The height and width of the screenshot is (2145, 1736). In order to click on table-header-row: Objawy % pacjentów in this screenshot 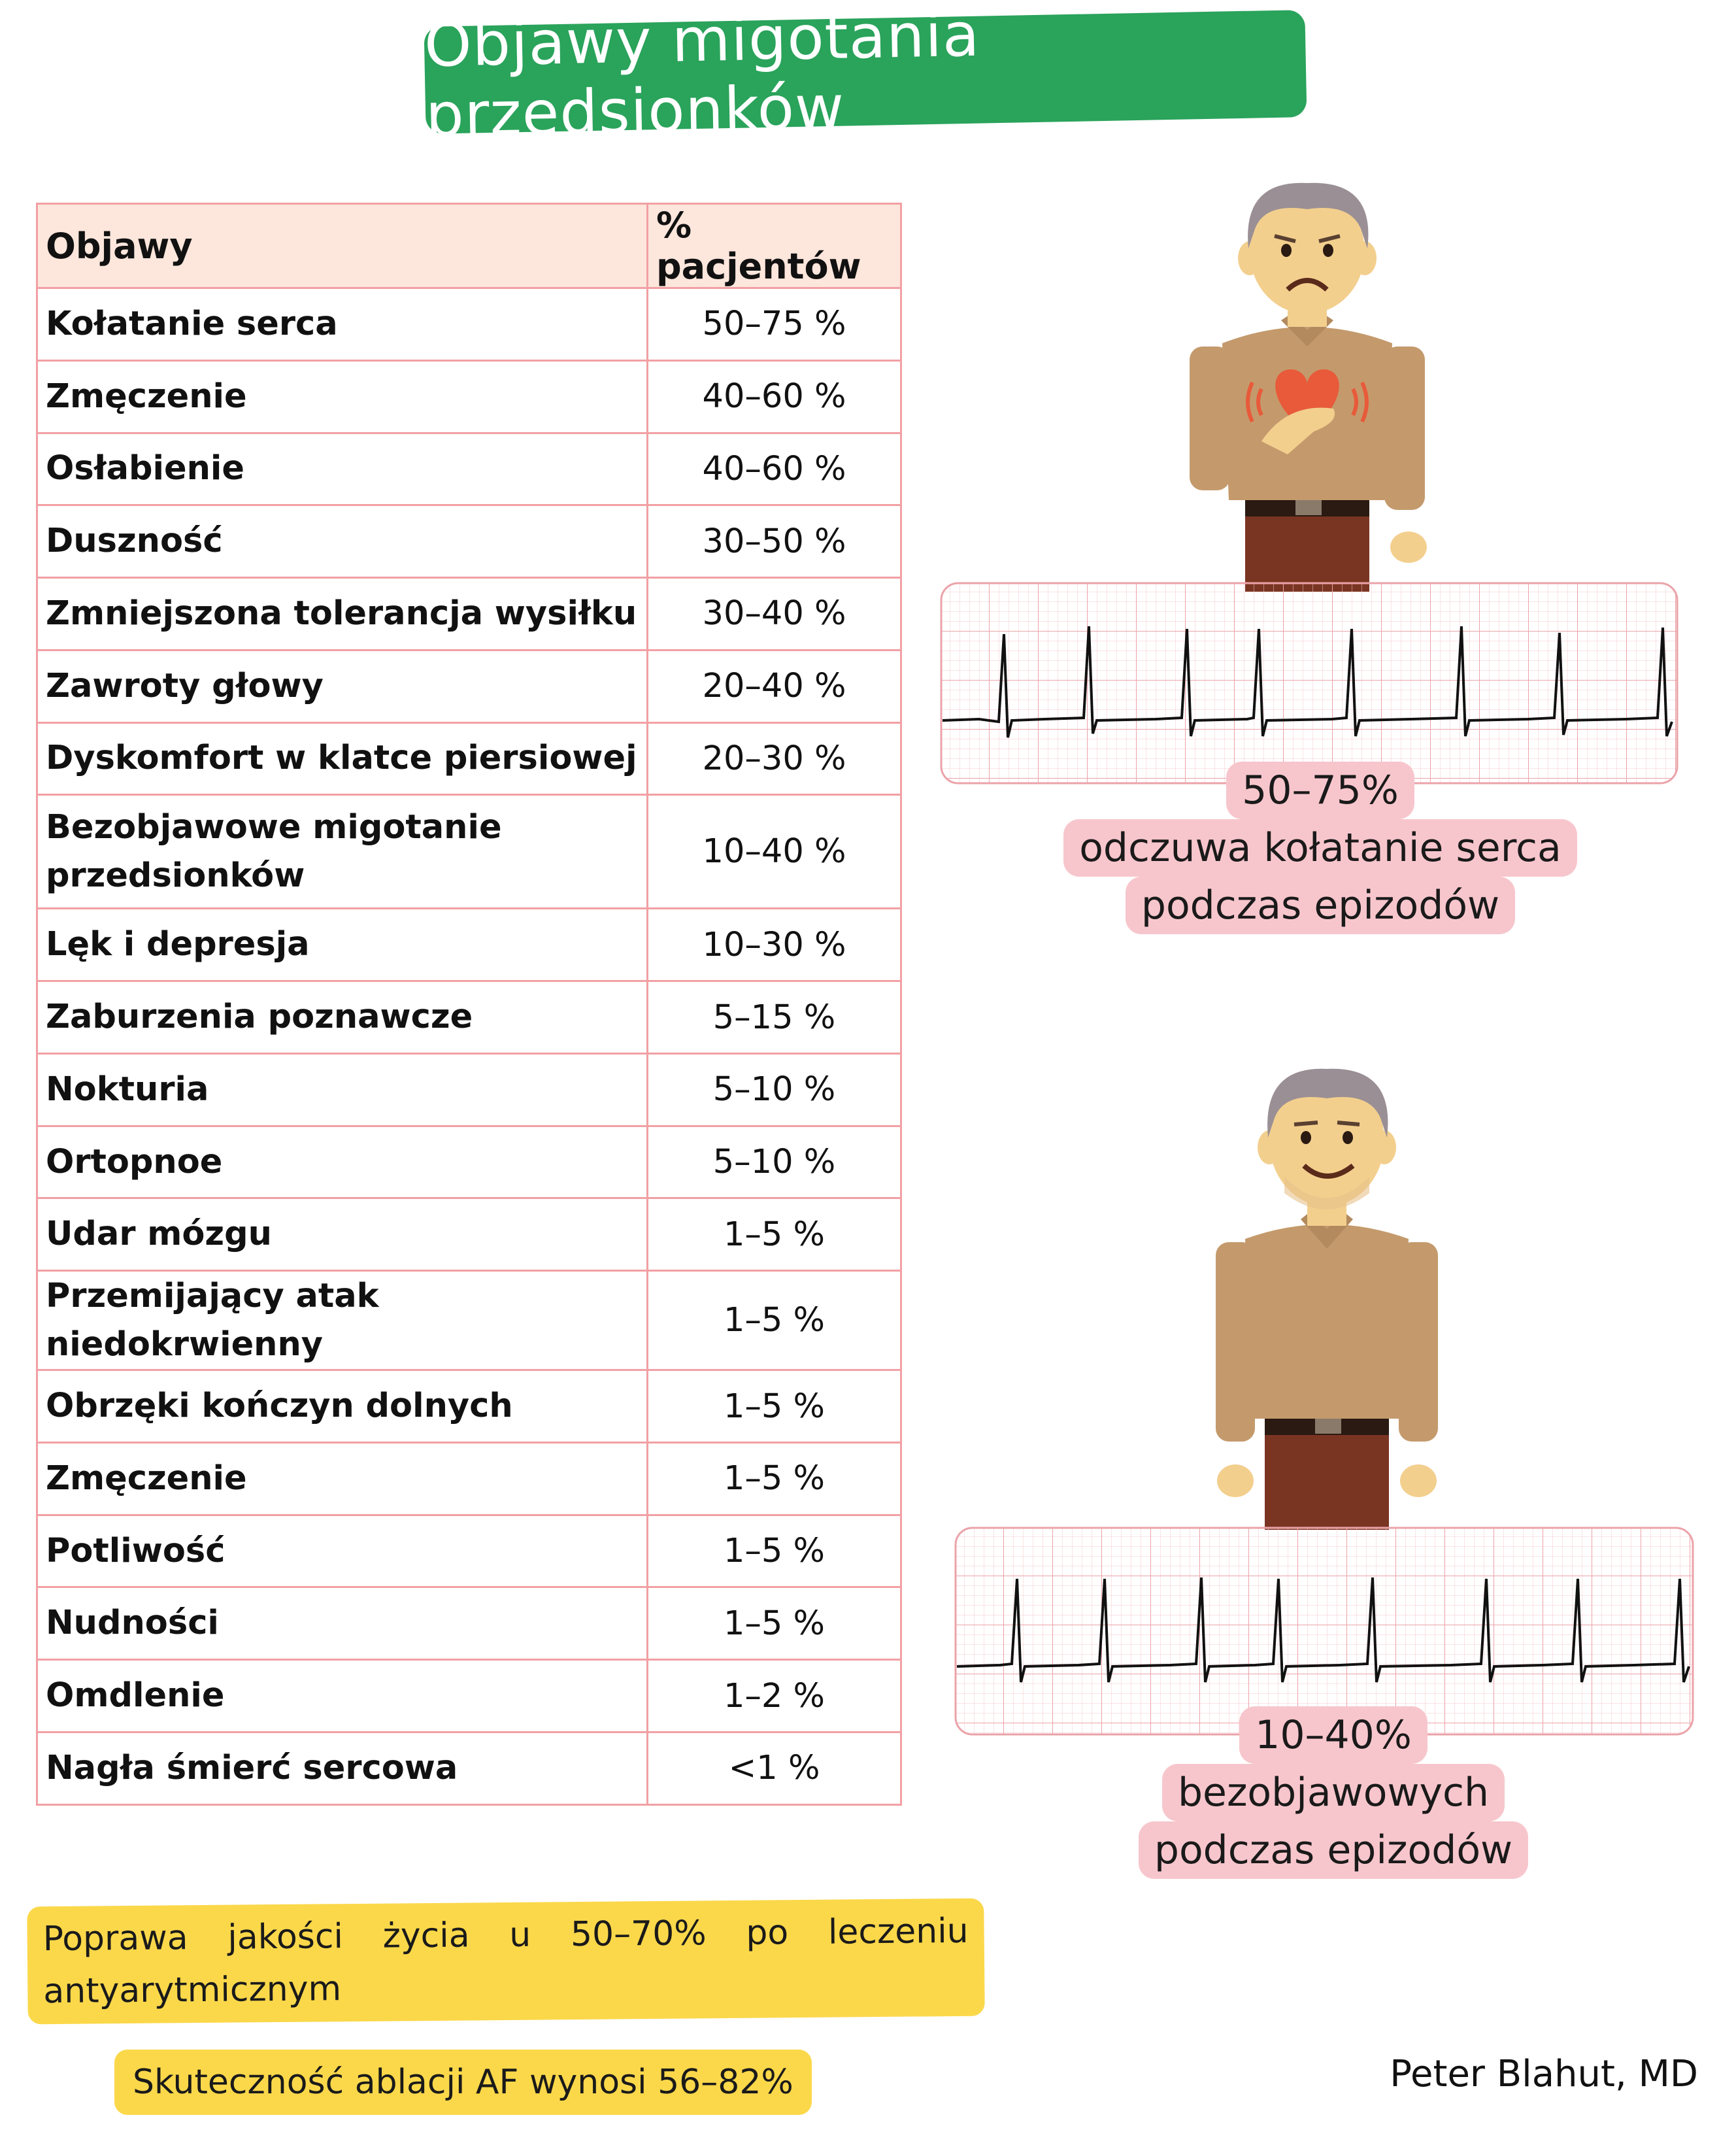, I will do `click(469, 246)`.